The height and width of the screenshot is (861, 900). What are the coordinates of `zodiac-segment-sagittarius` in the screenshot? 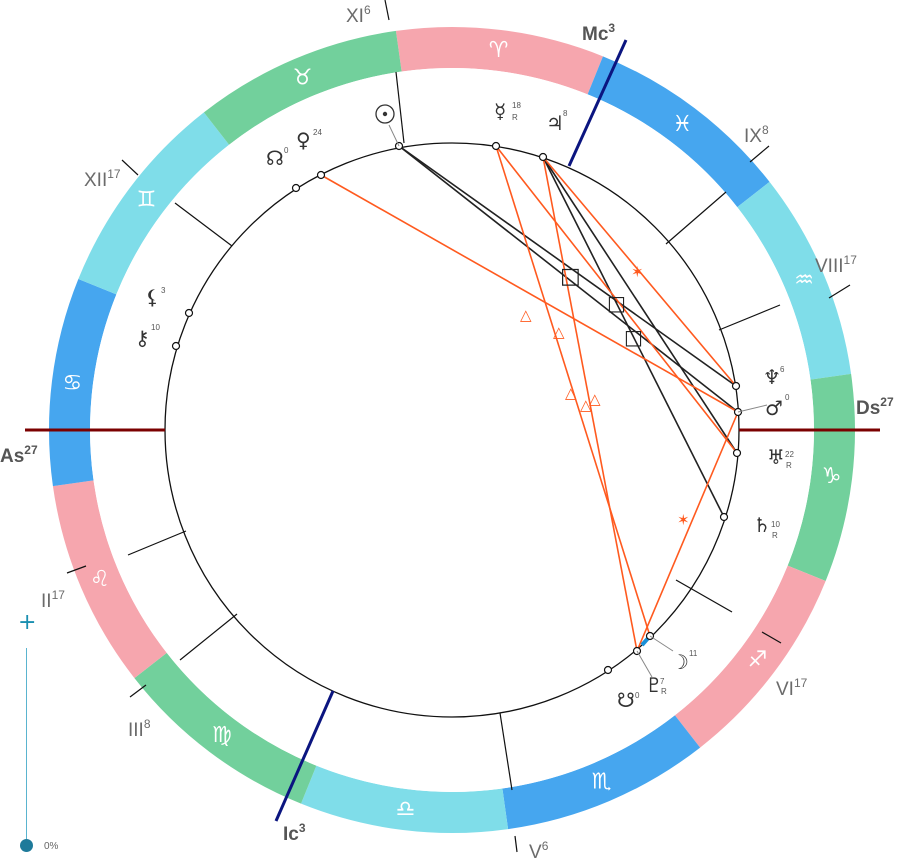 It's located at (750, 656).